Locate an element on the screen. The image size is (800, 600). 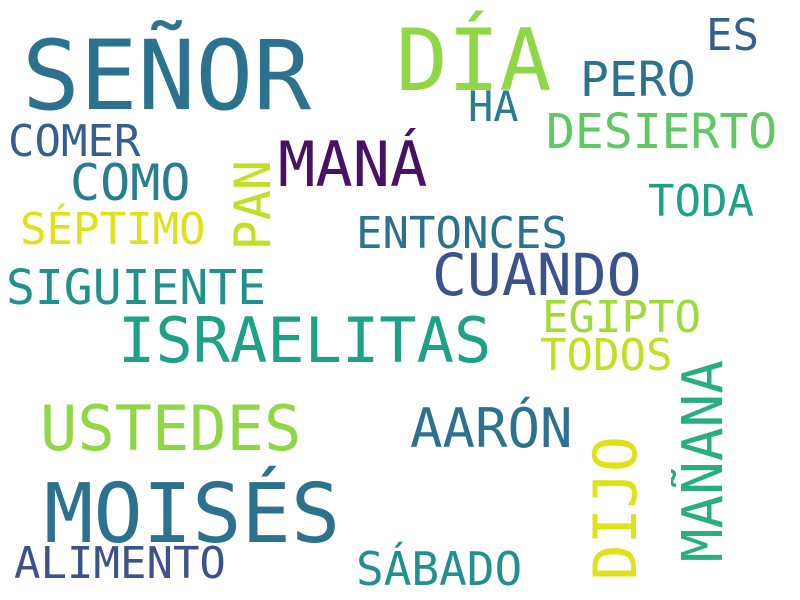
word-aaron: AARÓN is located at coordinates (491, 428).